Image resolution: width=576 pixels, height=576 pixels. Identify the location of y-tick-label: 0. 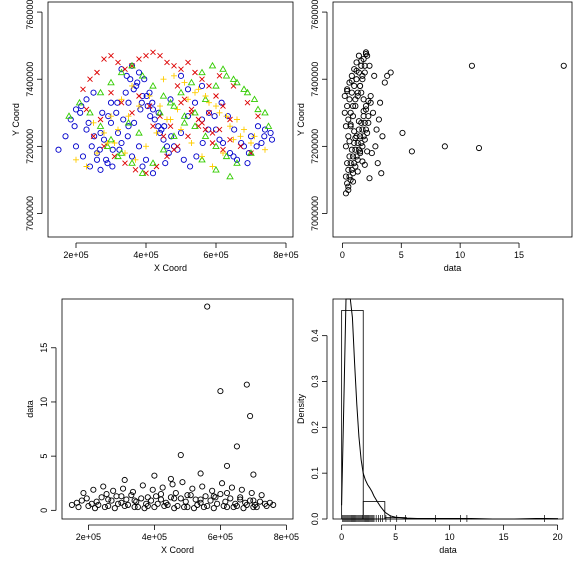
(44, 510).